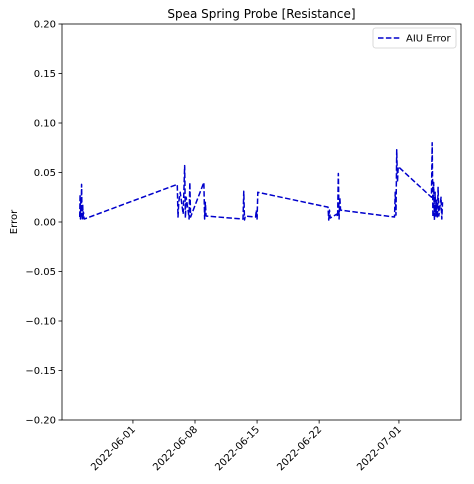 The width and height of the screenshot is (474, 484). Describe the element at coordinates (379, 448) in the screenshot. I see `x-tick-label: 2022-07-01` at that location.